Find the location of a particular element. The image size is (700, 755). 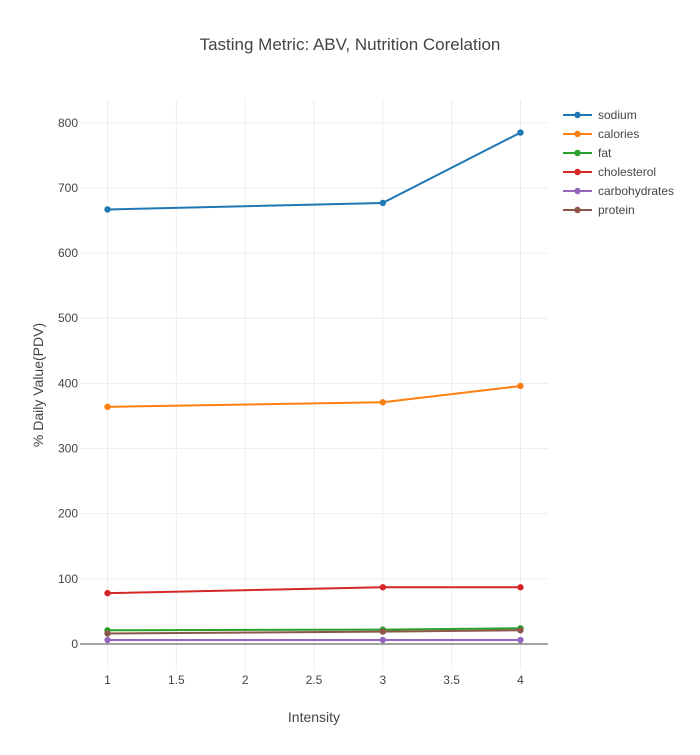

y-tick-label: 0 is located at coordinates (74, 644).